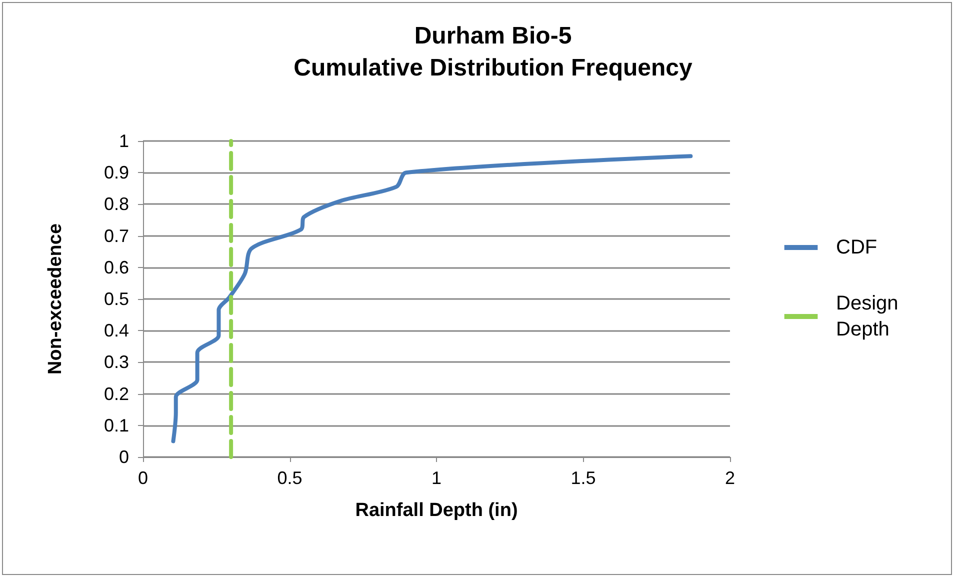 The image size is (956, 579). I want to click on y-tick-label: 0.1, so click(116, 425).